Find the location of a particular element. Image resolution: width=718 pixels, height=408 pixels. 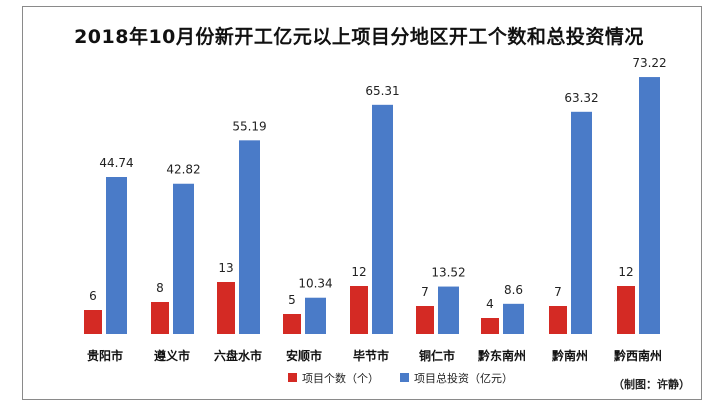

label-count-3: 5 is located at coordinates (292, 300).